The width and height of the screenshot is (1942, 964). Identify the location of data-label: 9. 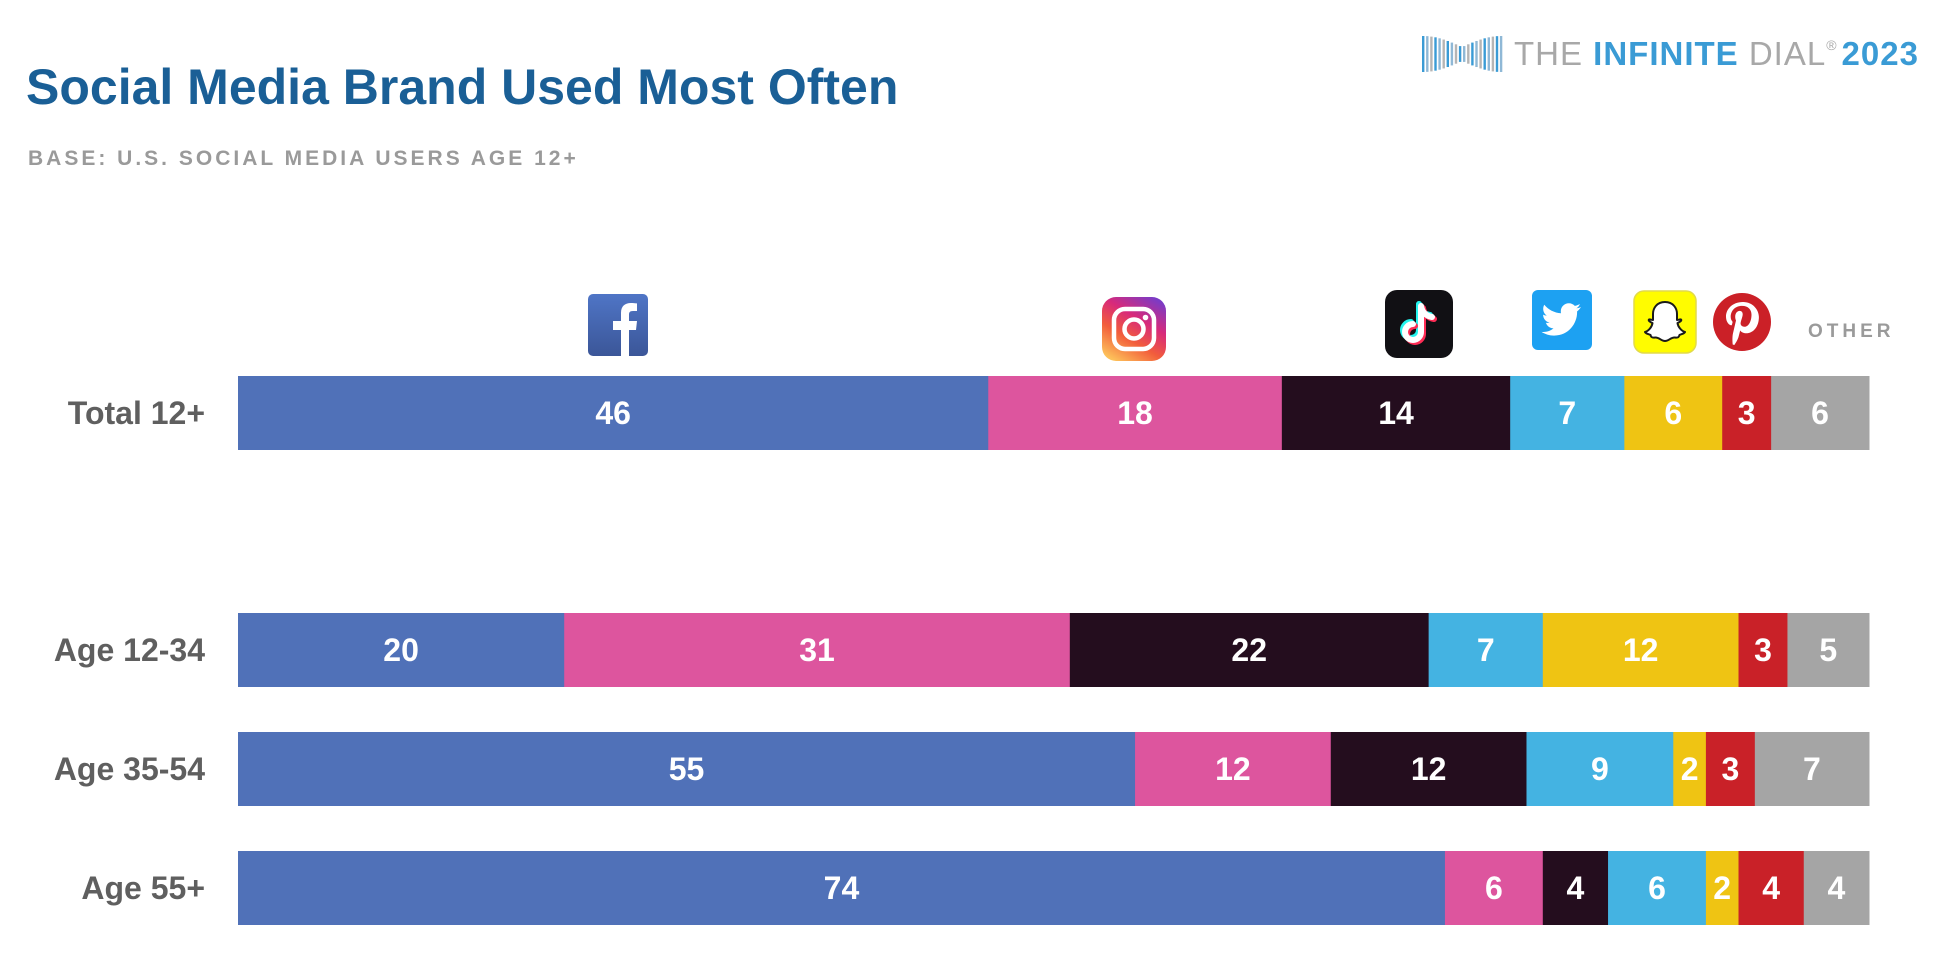
(1600, 769).